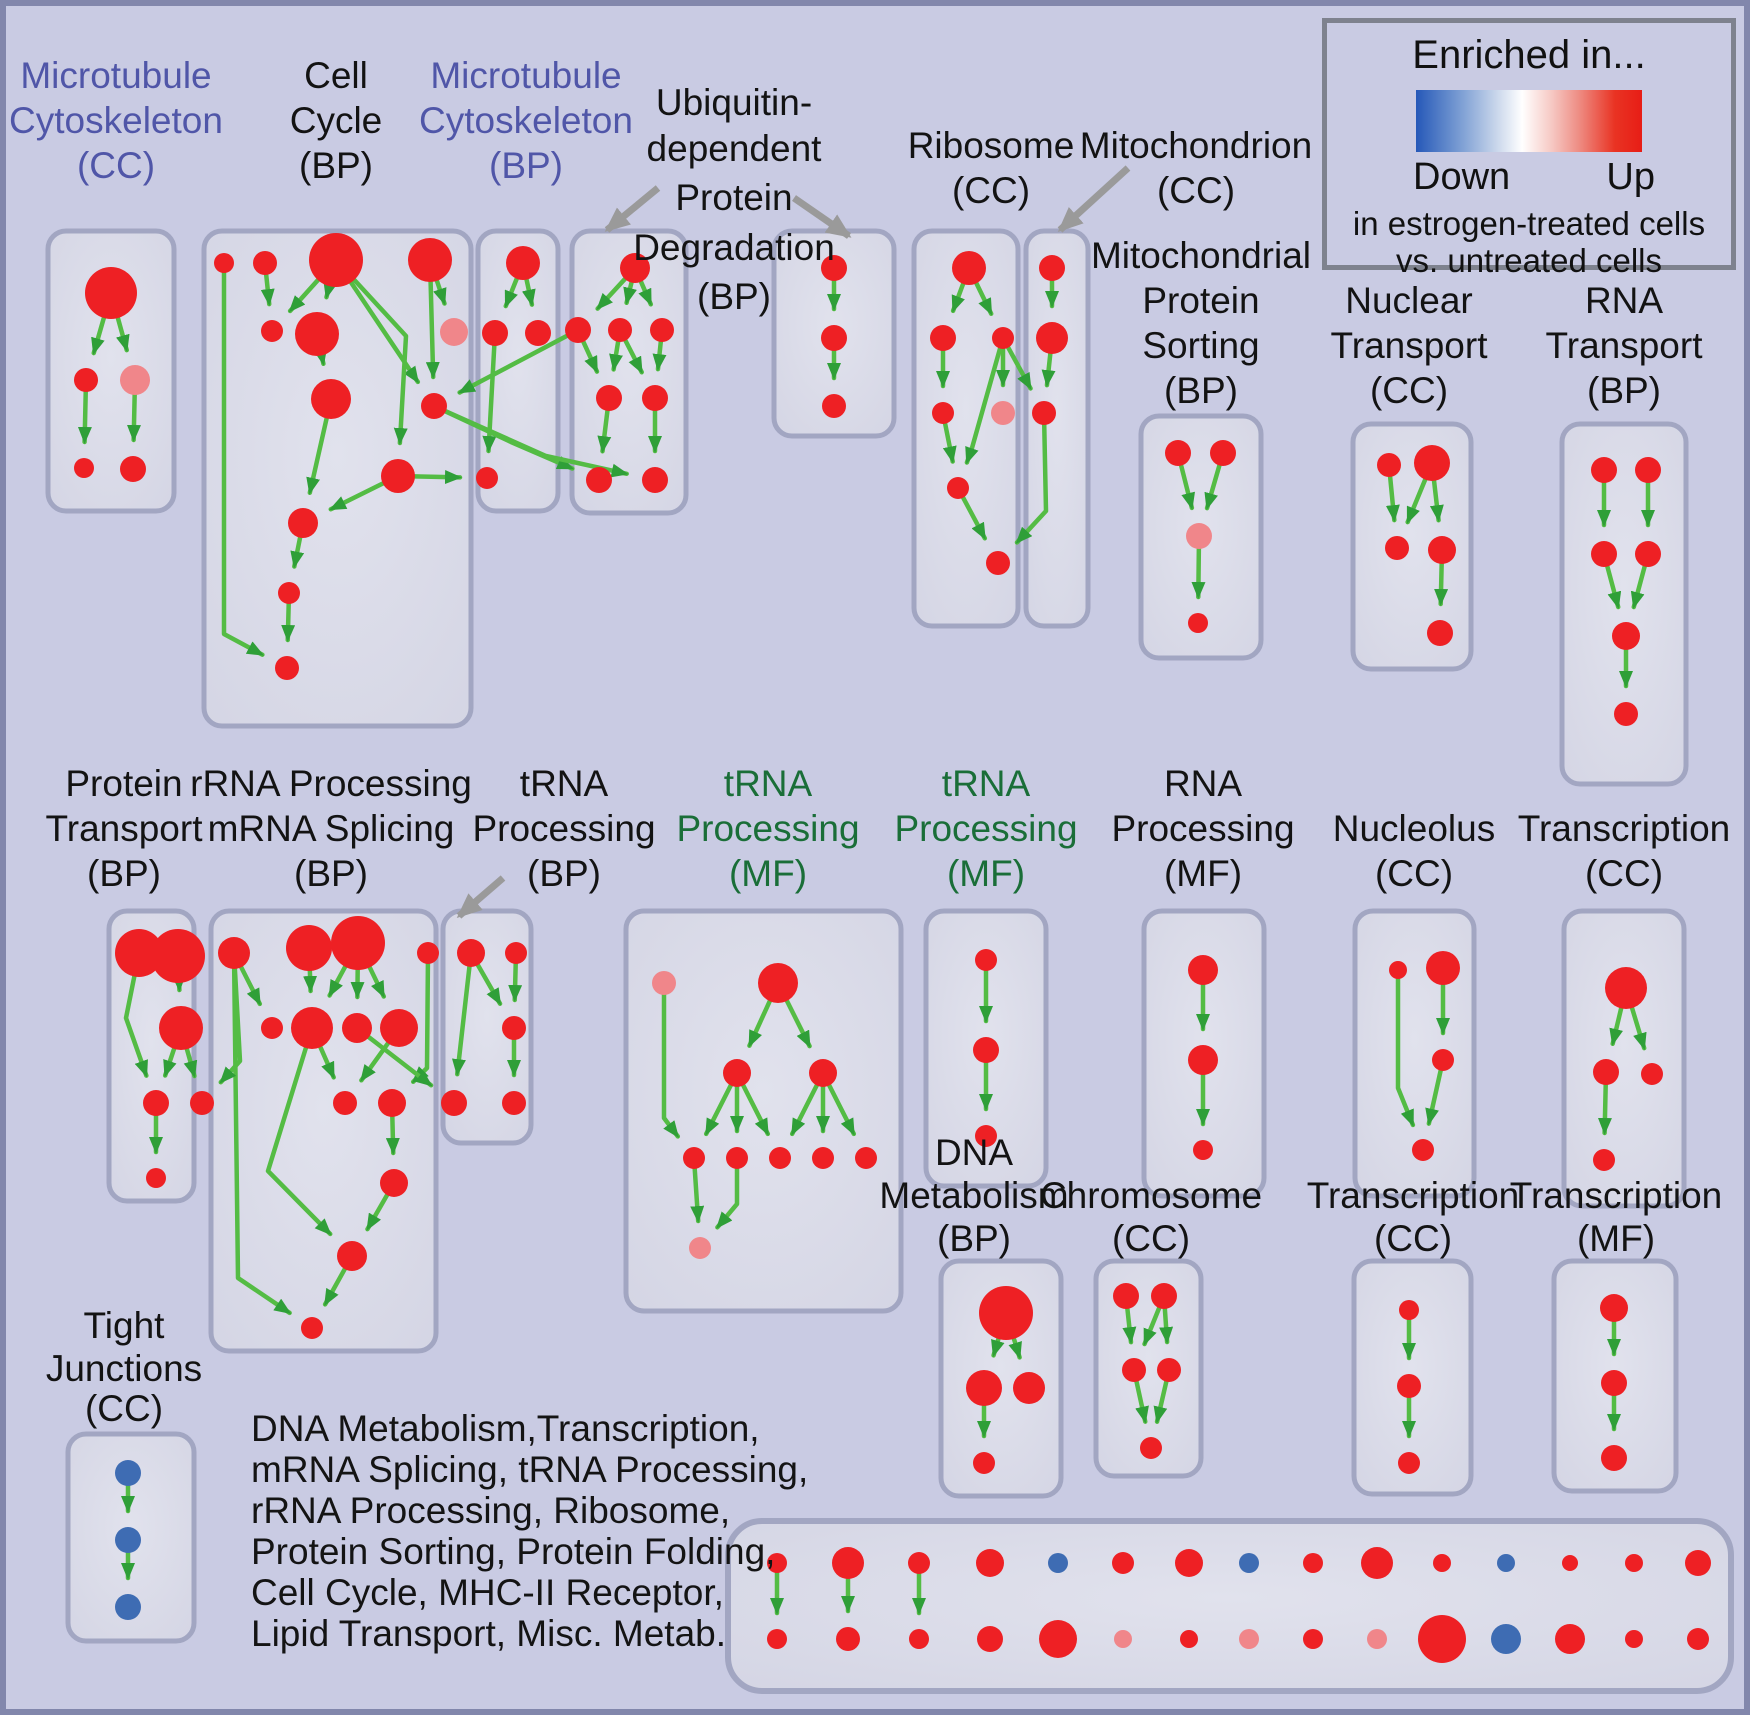  What do you see at coordinates (394, 1183) in the screenshot?
I see `go-term-node-rrna-mrna-r4` at bounding box center [394, 1183].